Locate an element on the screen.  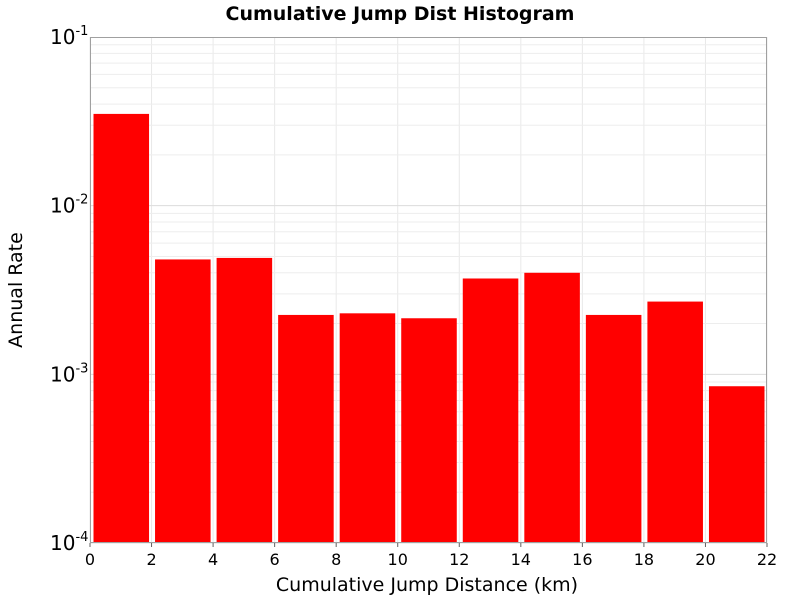
y-tick-label: 10⁻⁴ is located at coordinates (69, 542).